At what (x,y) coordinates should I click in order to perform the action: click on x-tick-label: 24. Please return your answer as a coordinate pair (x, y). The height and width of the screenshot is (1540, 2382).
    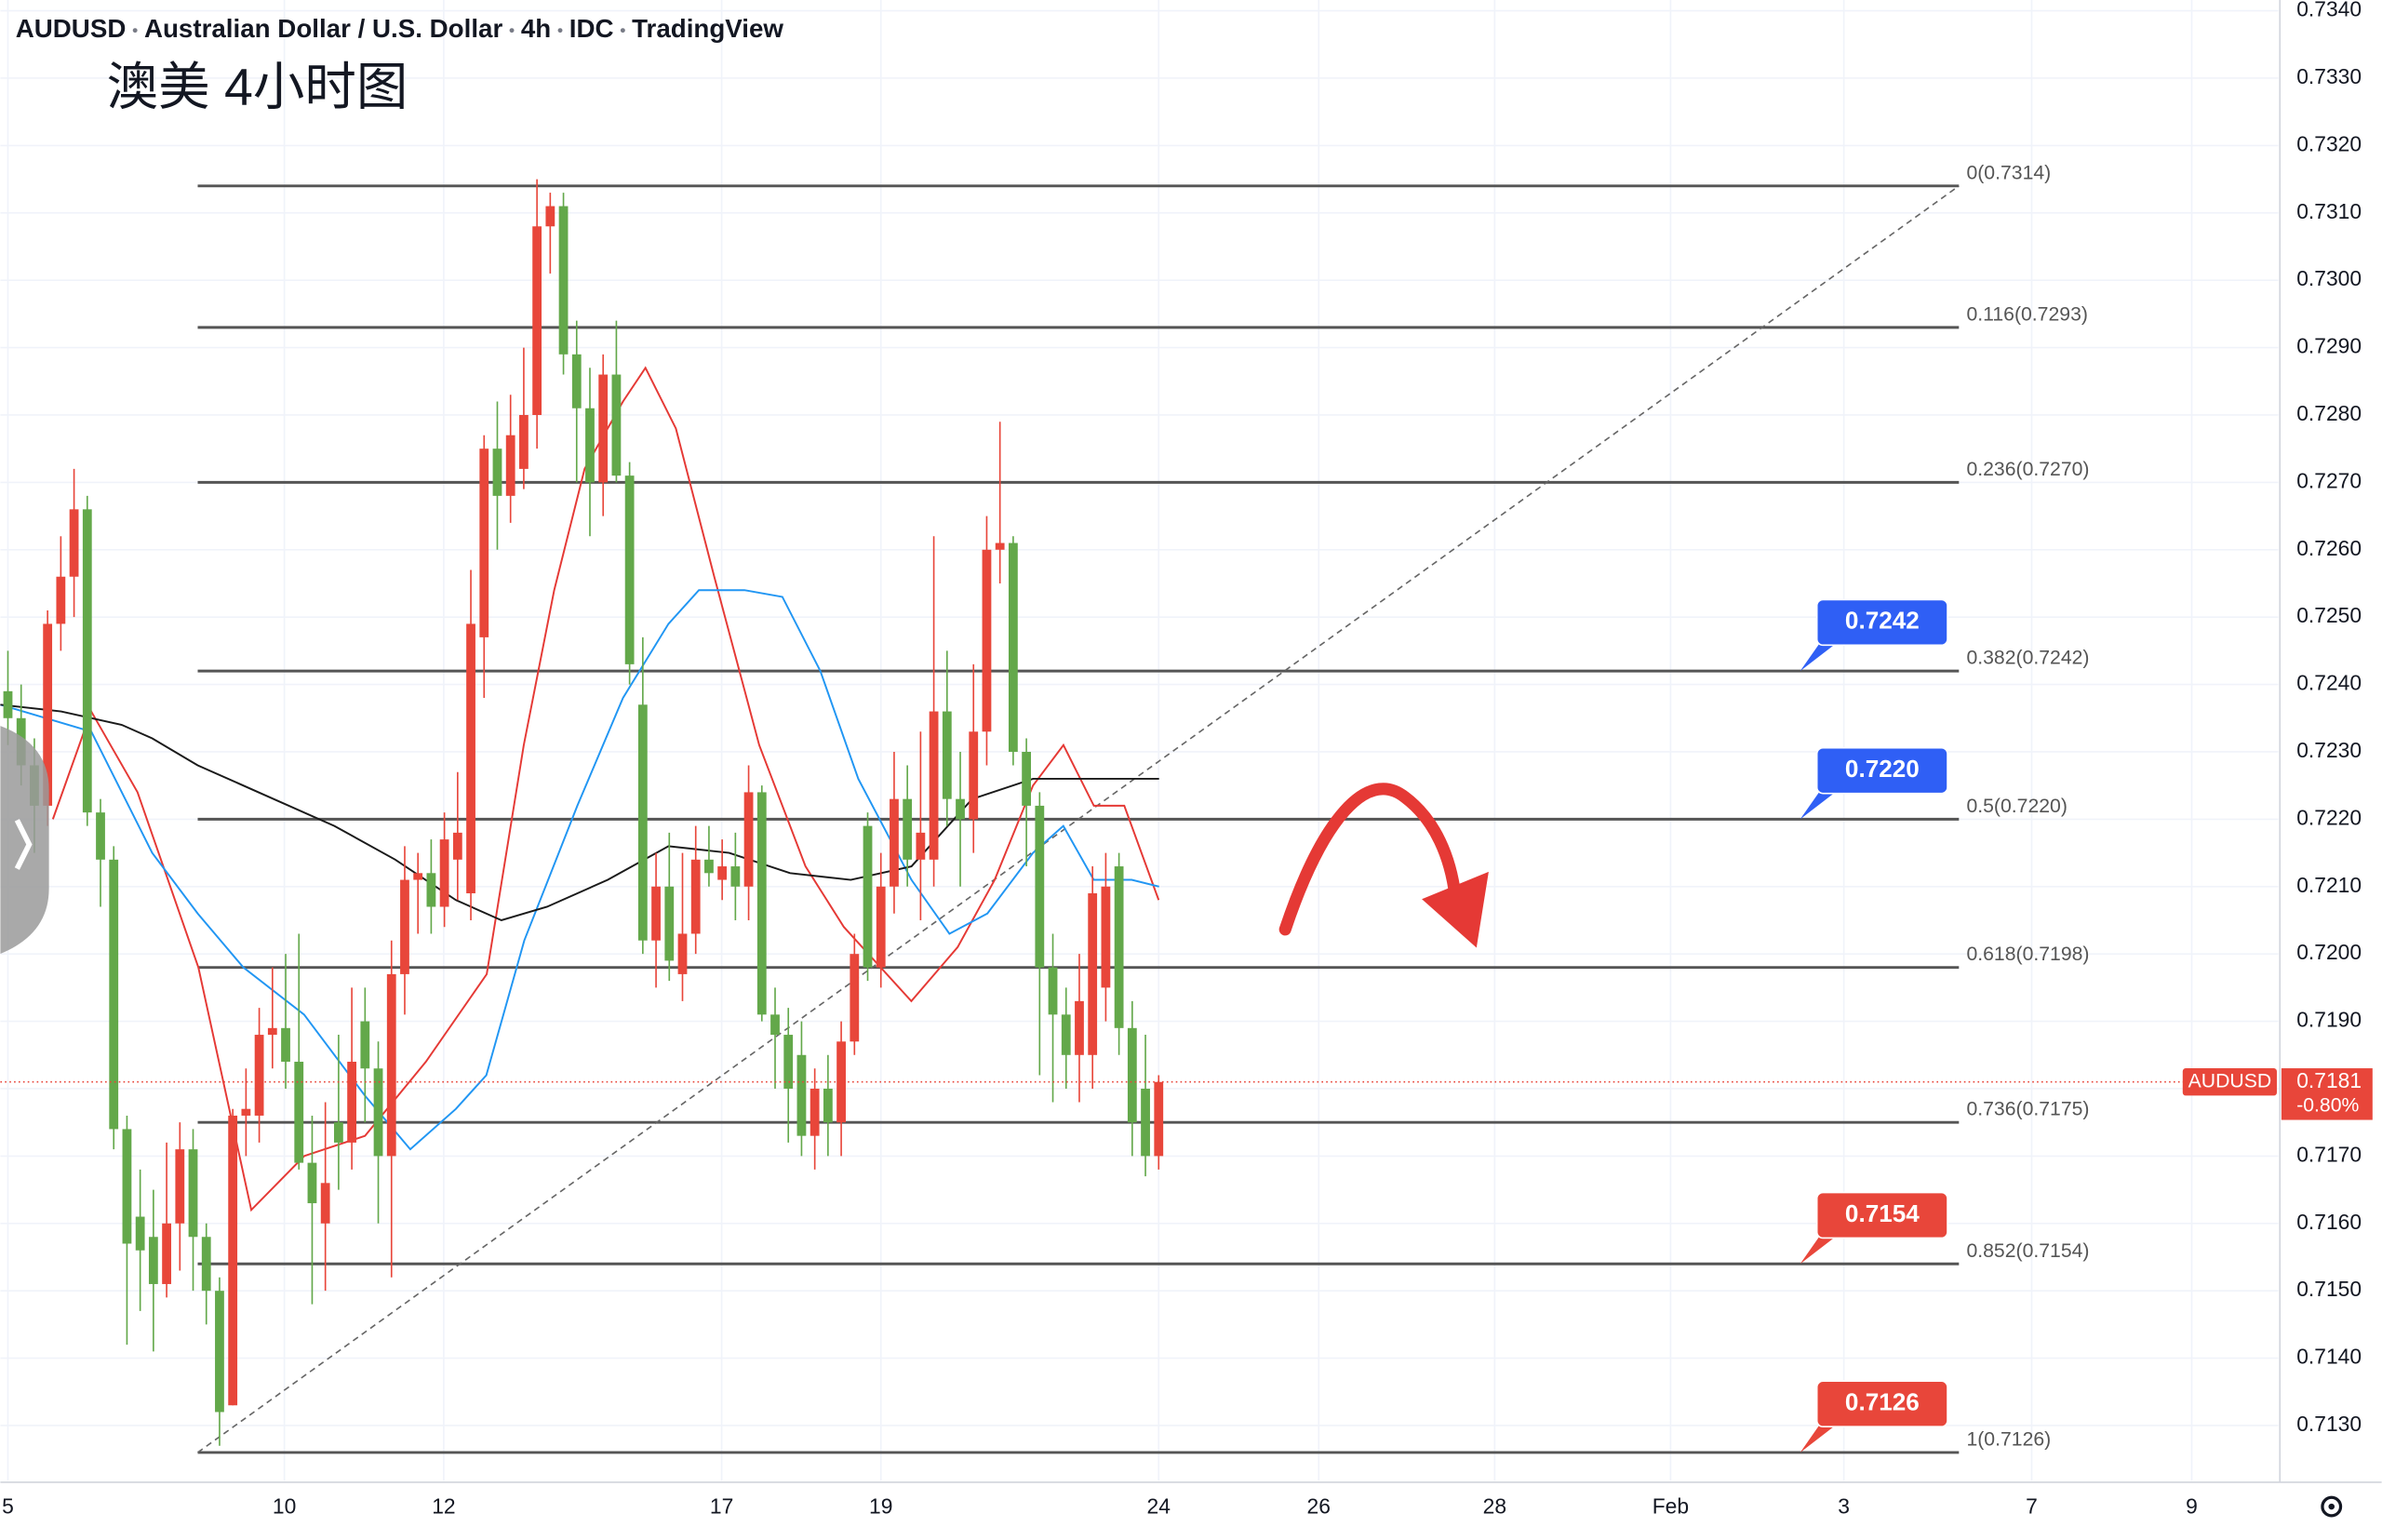
    Looking at the image, I should click on (1159, 1506).